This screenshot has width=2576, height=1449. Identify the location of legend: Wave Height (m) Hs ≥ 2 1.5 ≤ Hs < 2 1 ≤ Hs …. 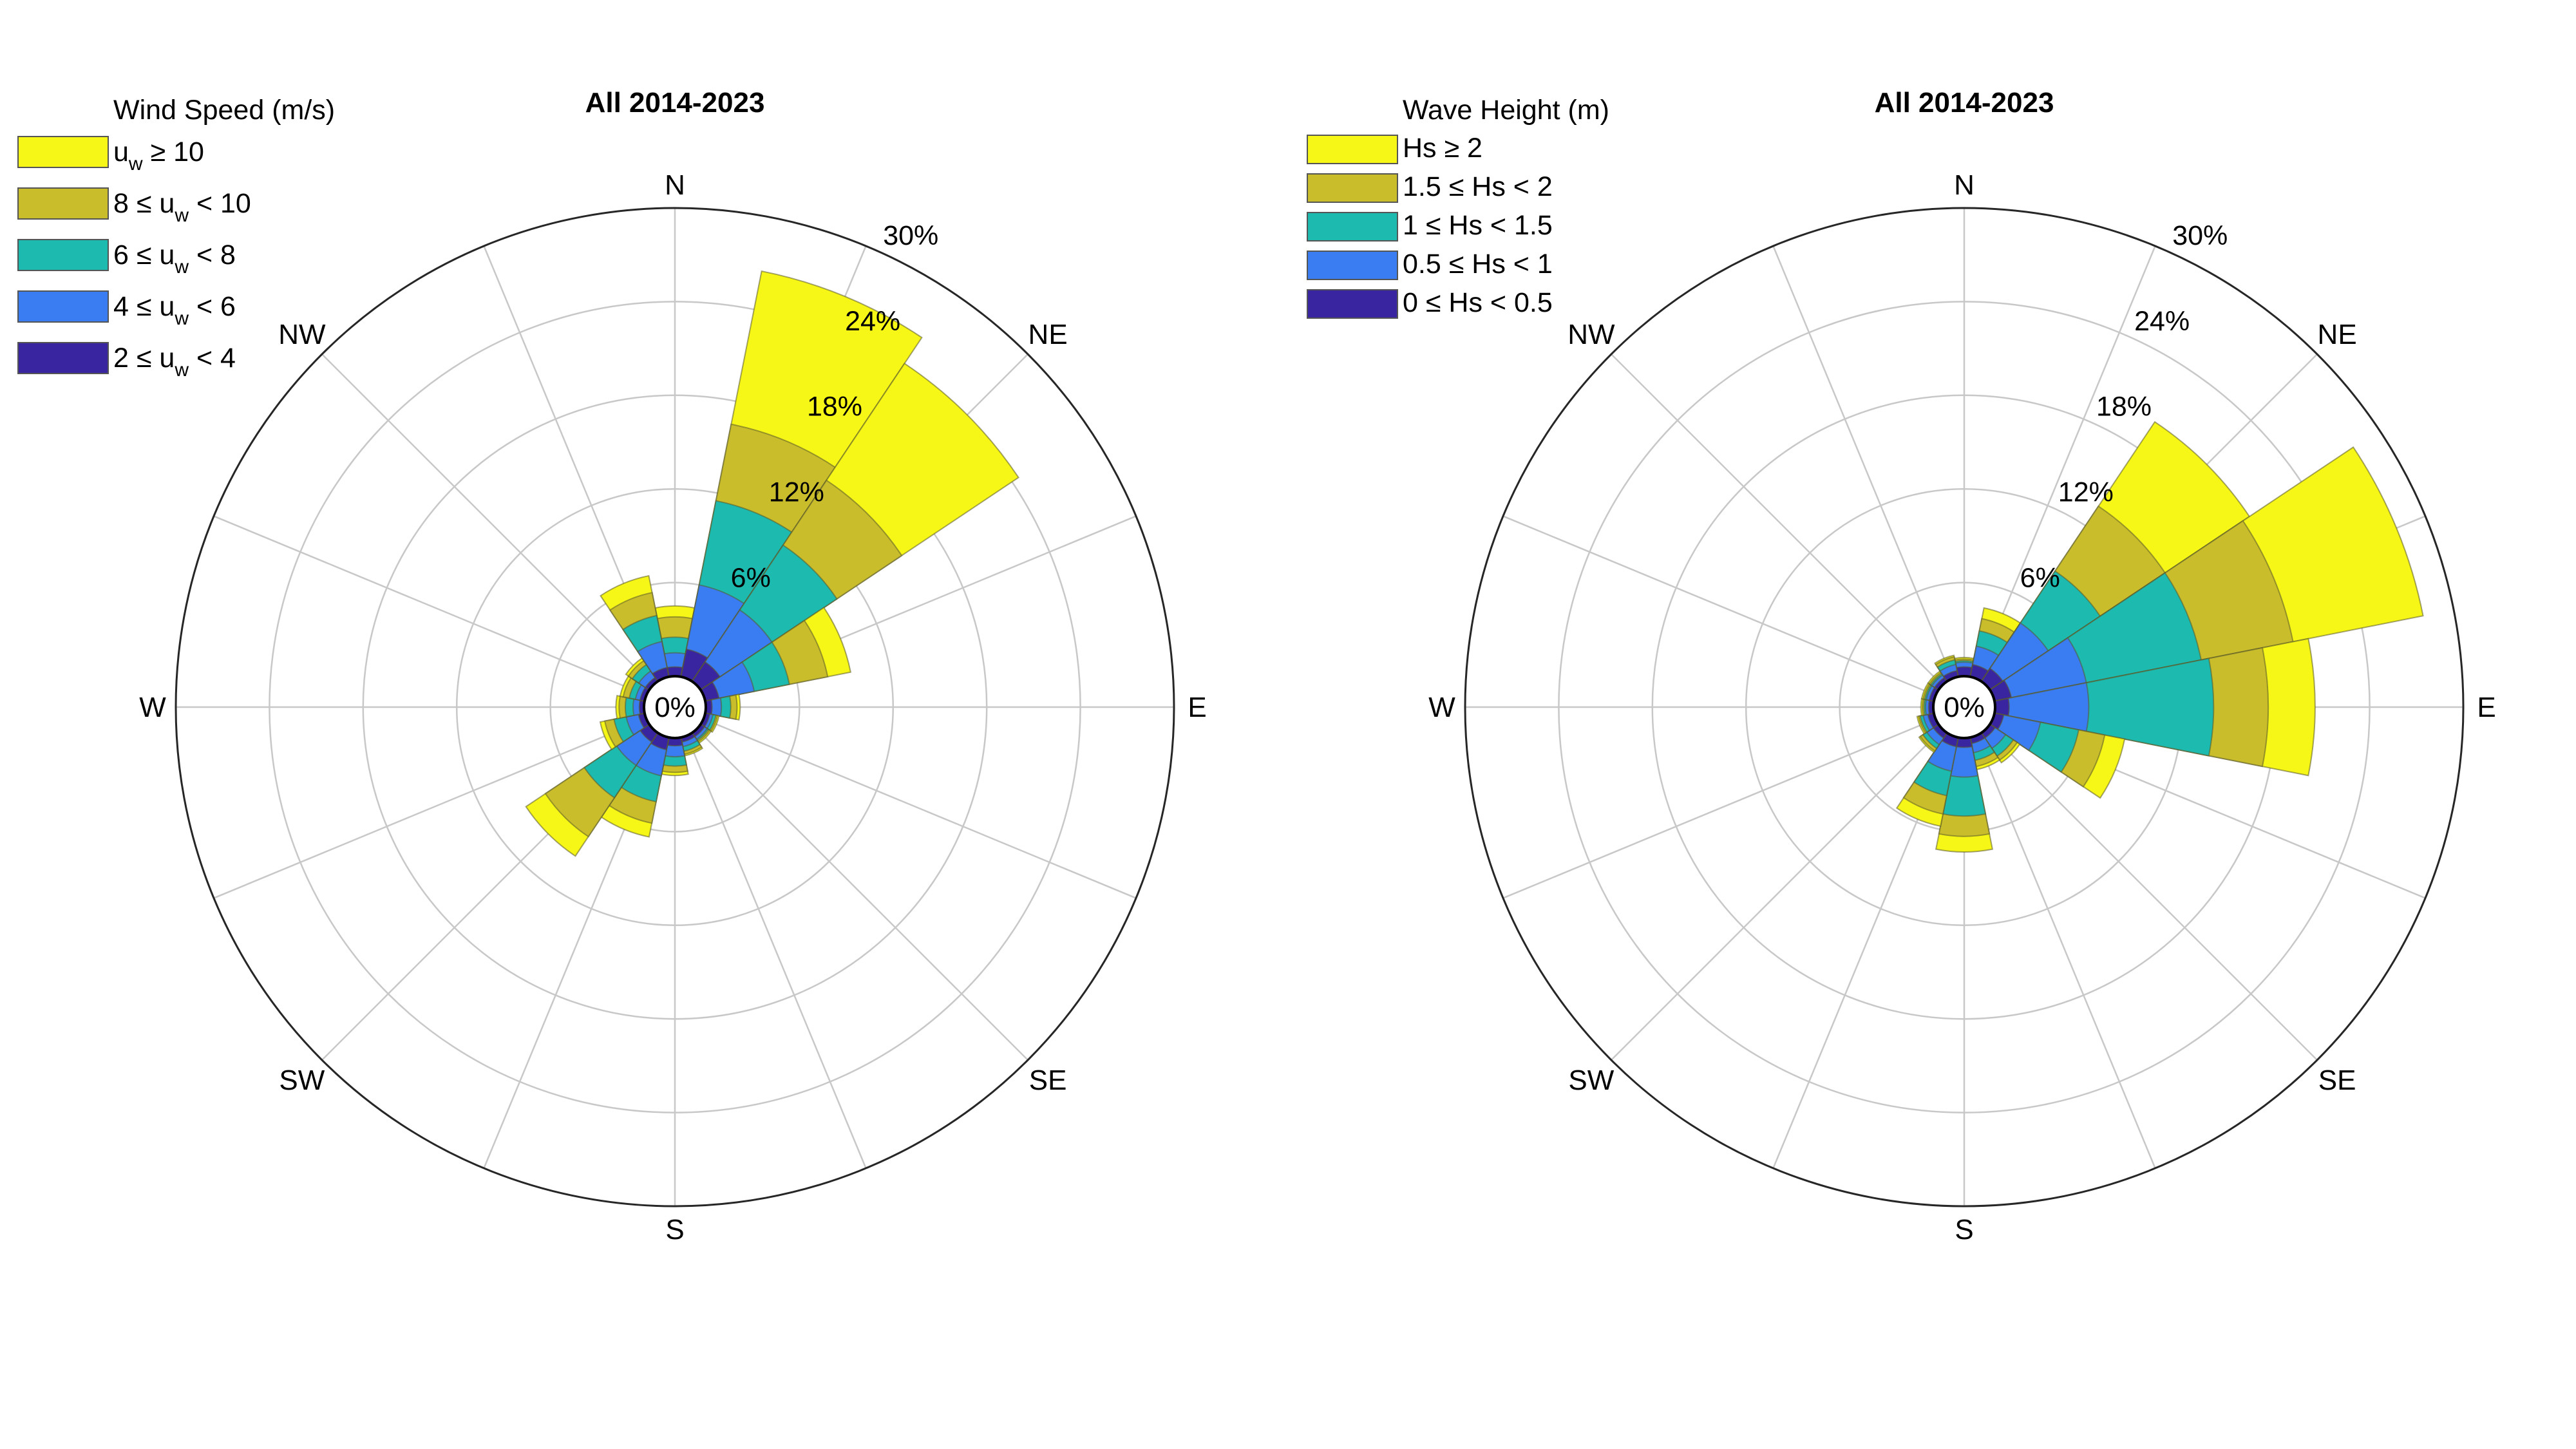
(1458, 207).